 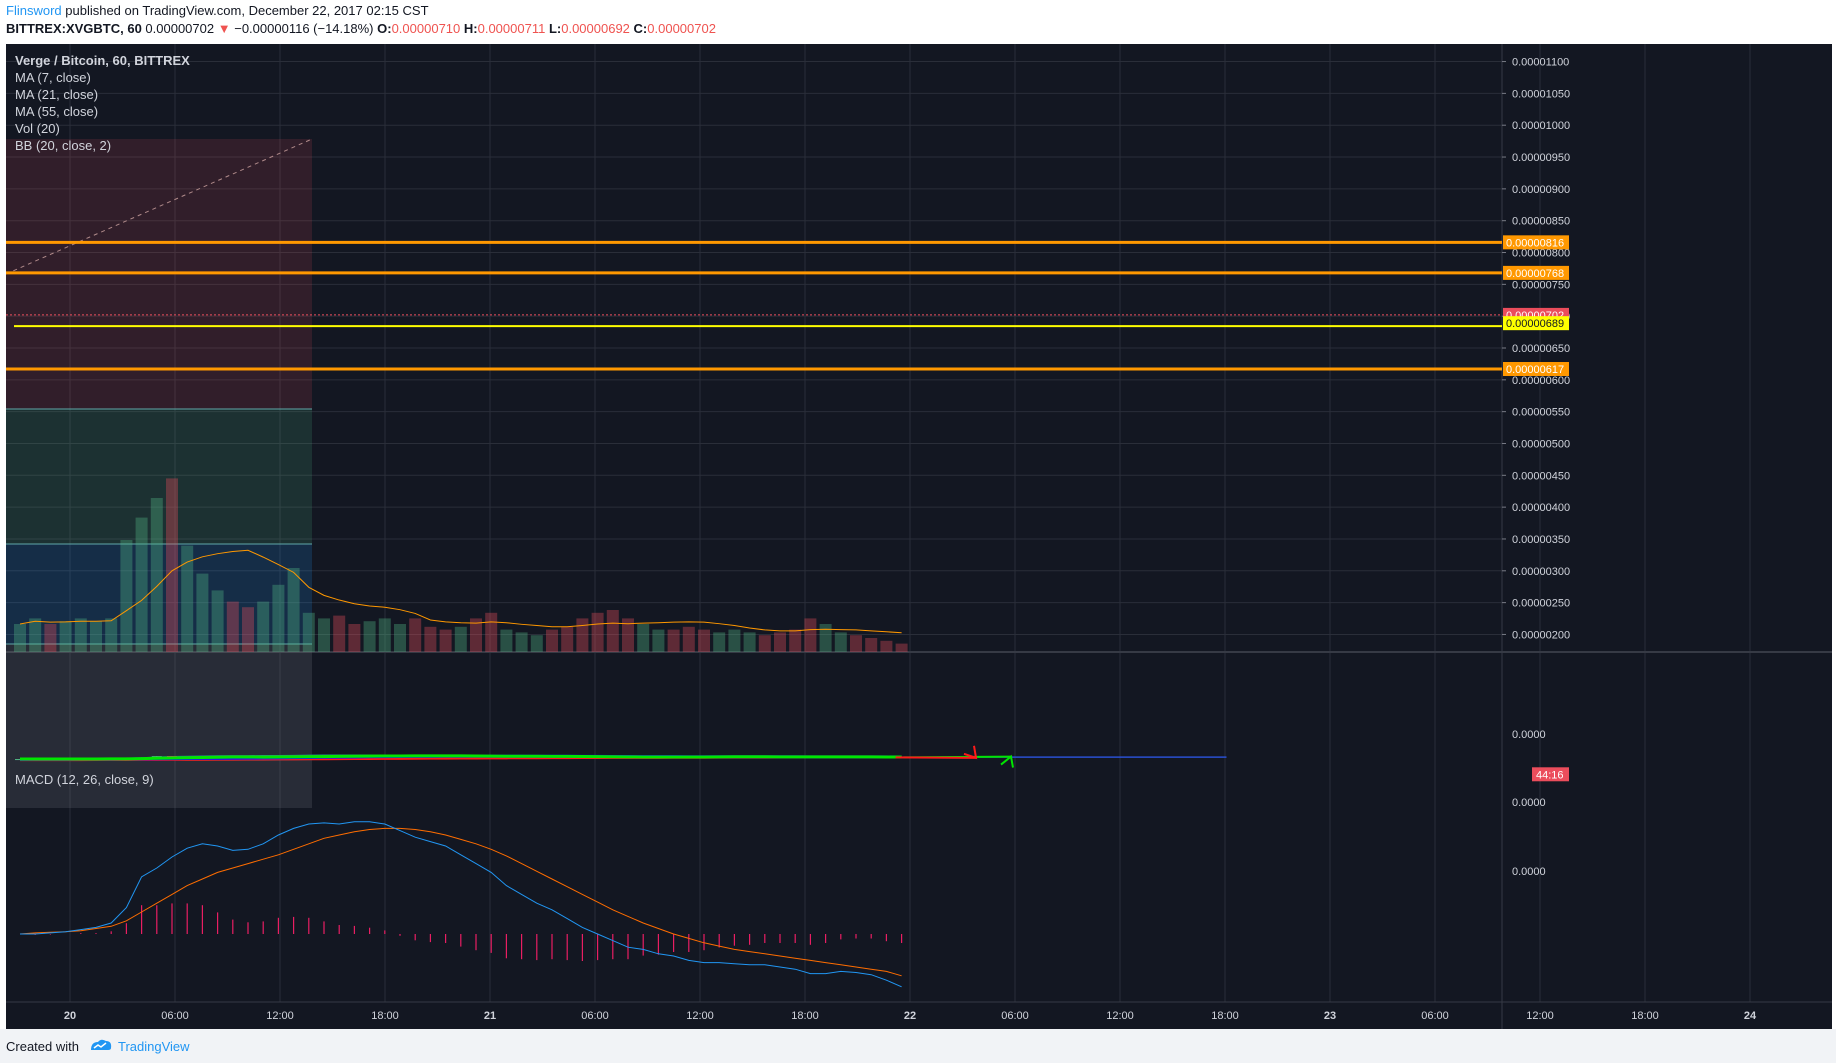 I want to click on price-tick-label: 0.00000750, so click(x=1541, y=285).